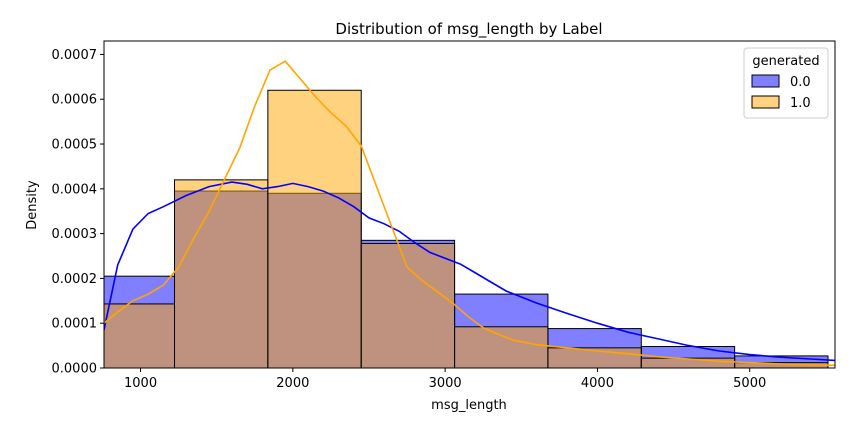 The height and width of the screenshot is (422, 862). What do you see at coordinates (75, 234) in the screenshot?
I see `y-tick-label: 0.0003` at bounding box center [75, 234].